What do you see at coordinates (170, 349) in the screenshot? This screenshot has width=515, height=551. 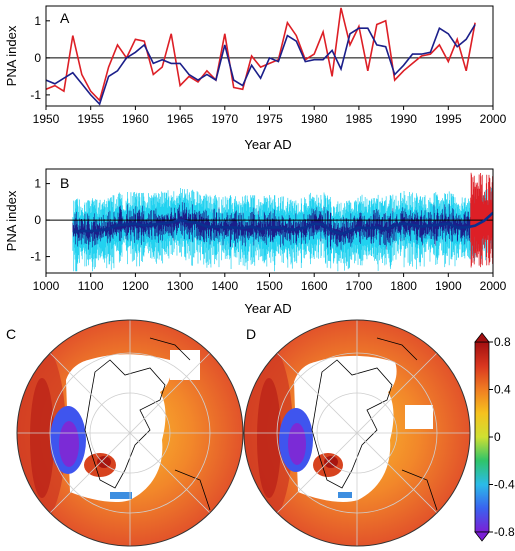 I see `map-c-greenland-coast` at bounding box center [170, 349].